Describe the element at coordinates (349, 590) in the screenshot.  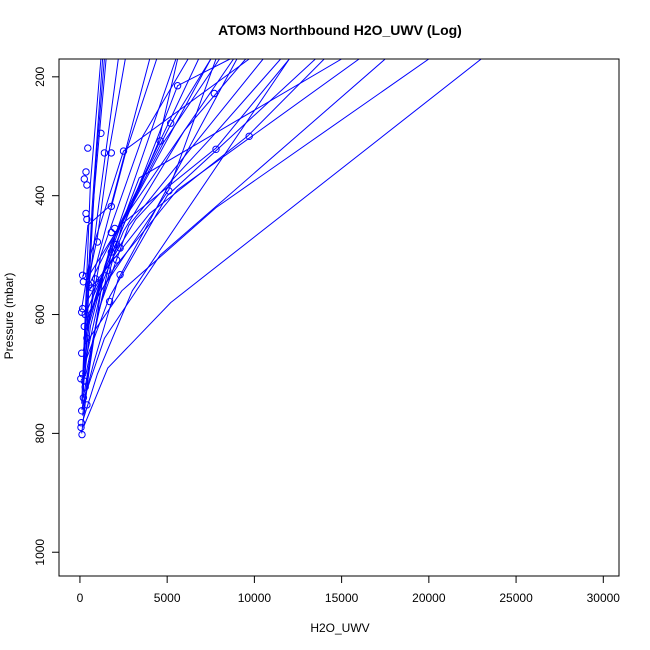
I see `x-axis: 0 5000 10000 15000 20000 25000 30000` at that location.